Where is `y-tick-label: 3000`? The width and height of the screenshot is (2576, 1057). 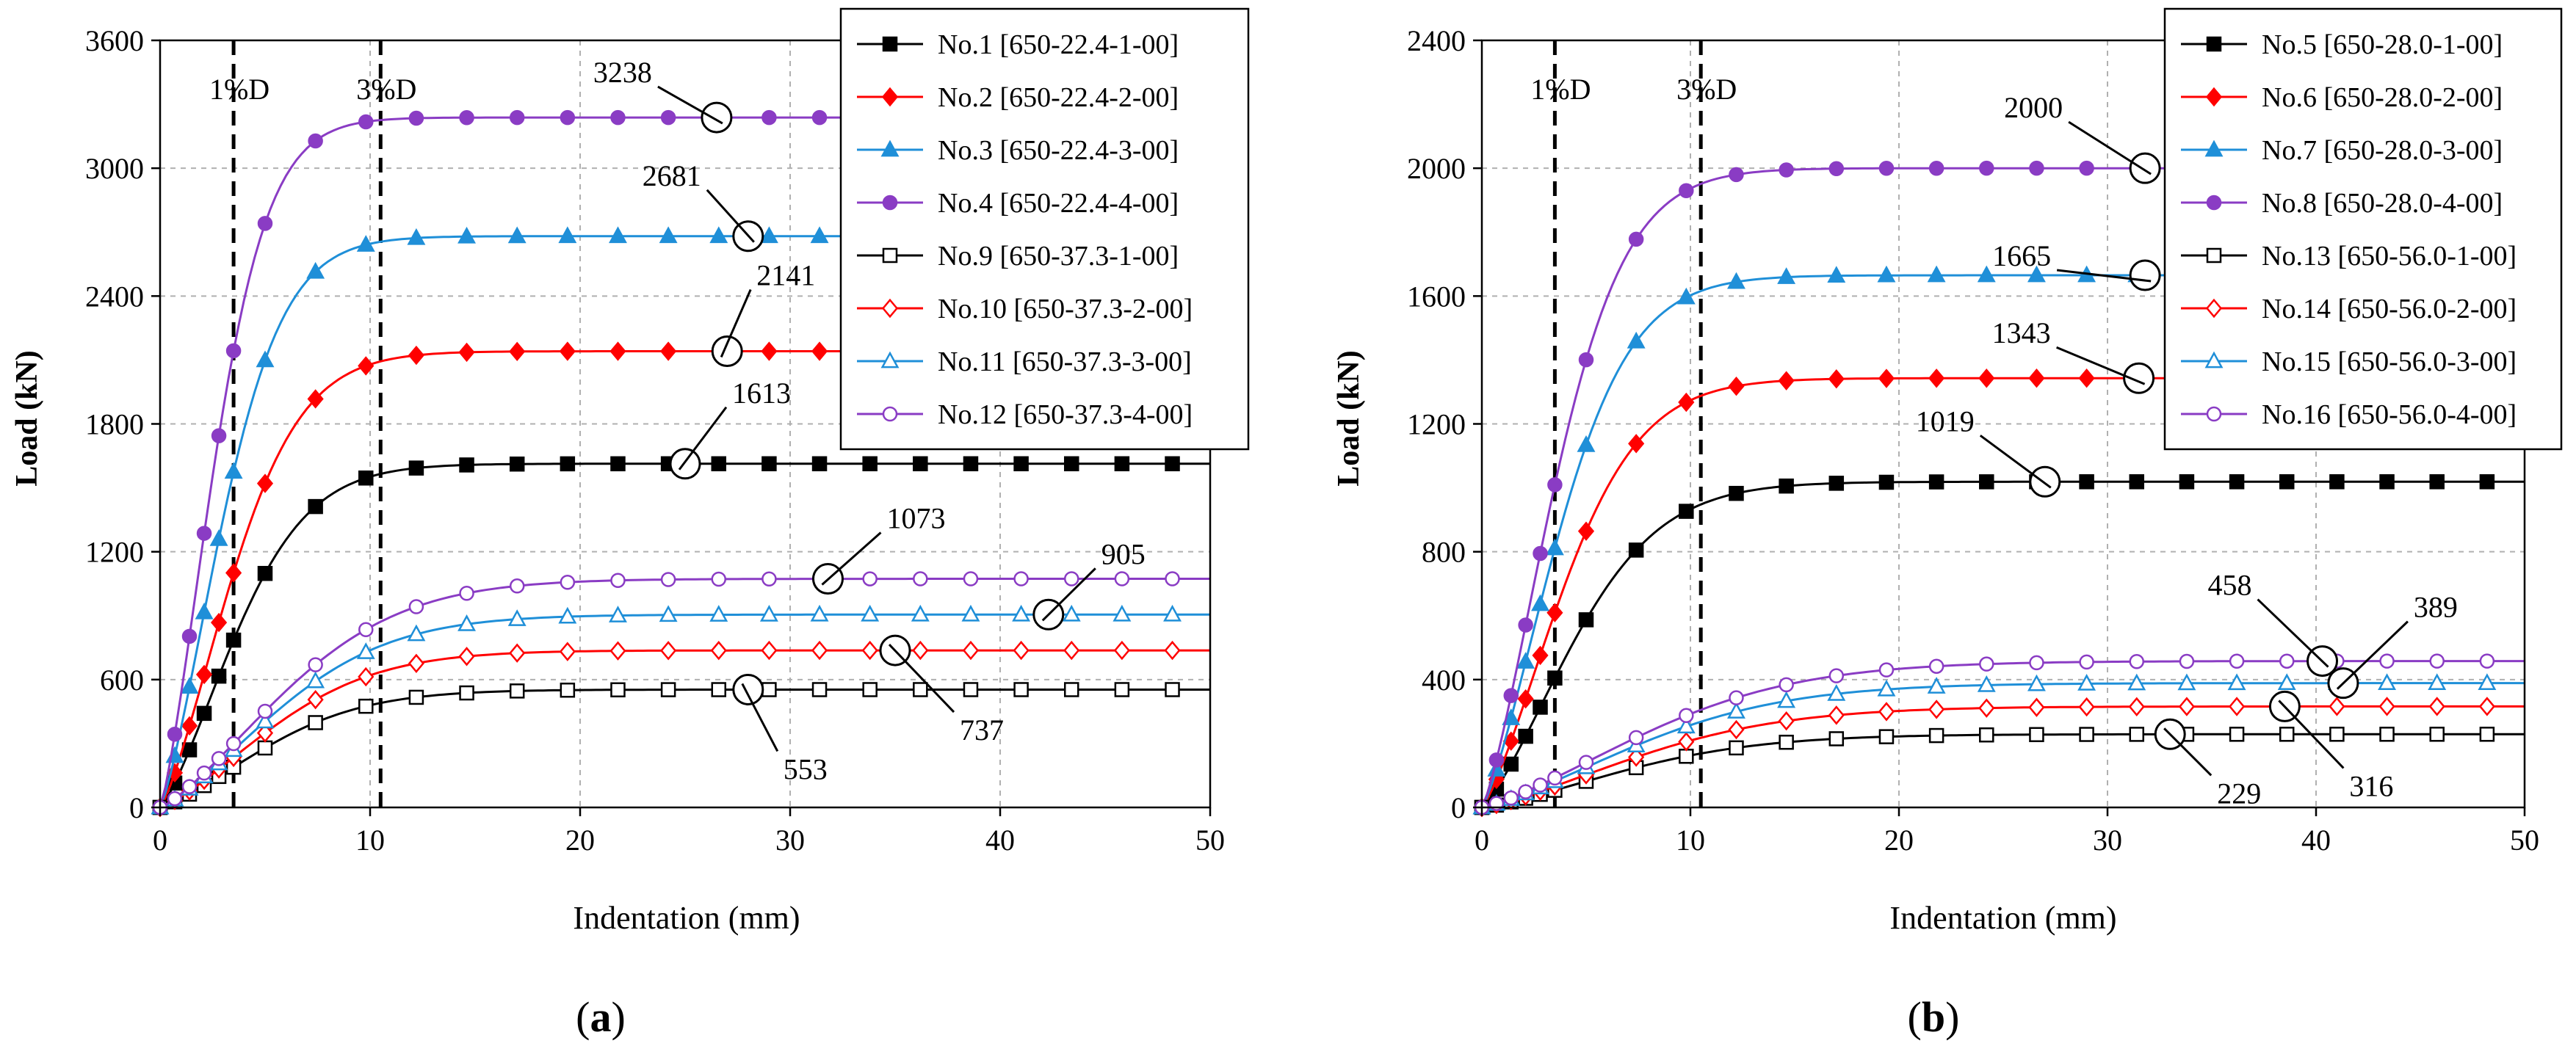 y-tick-label: 3000 is located at coordinates (114, 168).